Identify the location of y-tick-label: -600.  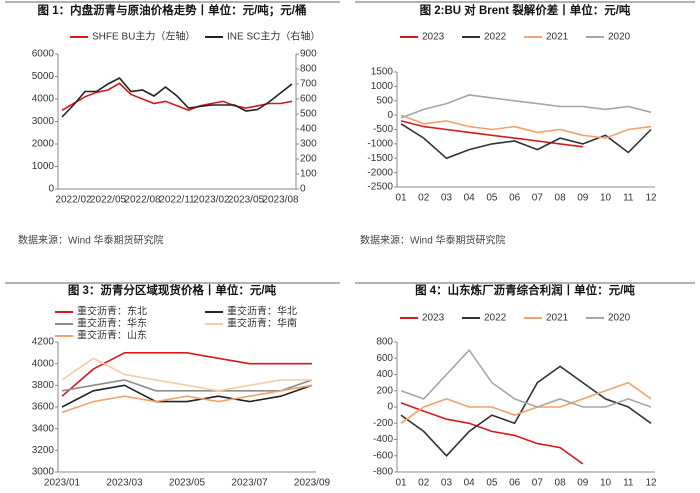
(383, 455).